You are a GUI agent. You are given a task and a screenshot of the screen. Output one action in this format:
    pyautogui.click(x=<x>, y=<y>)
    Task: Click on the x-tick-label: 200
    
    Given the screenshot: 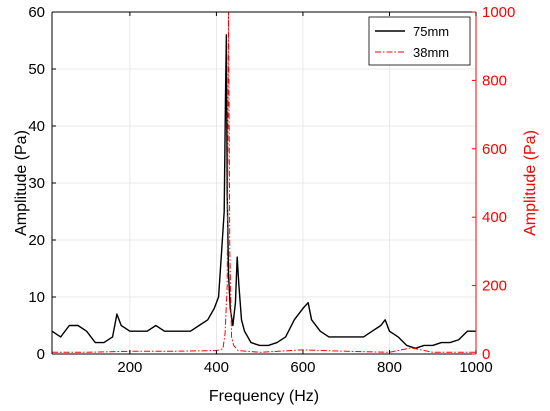 What is the action you would take?
    pyautogui.click(x=129, y=367)
    